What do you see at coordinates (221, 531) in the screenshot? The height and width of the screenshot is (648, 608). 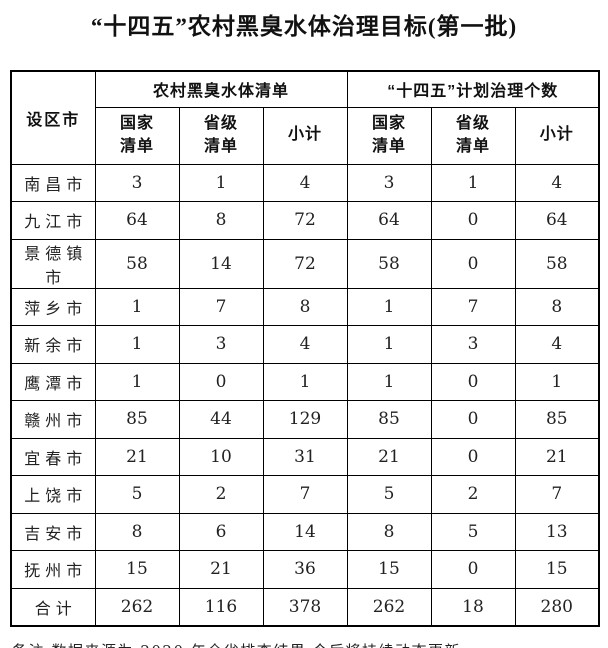 I see `value-cell: 6` at bounding box center [221, 531].